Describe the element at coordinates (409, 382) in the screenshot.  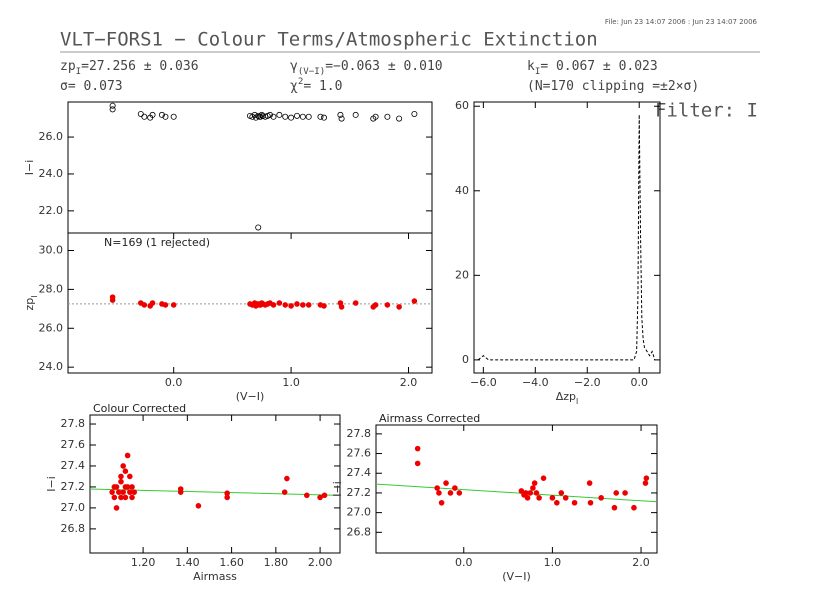
I see `x-tick-label: 2.0` at that location.